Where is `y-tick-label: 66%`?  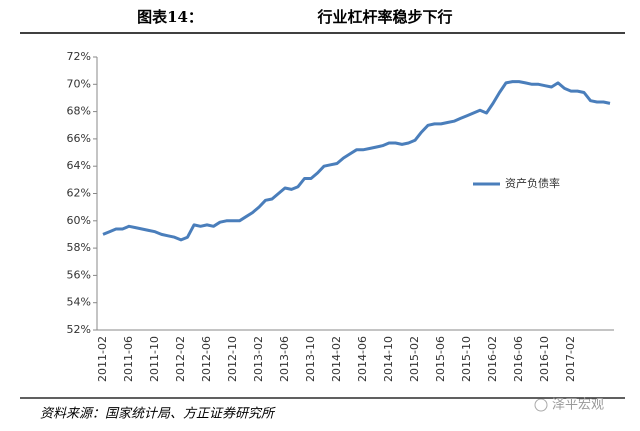
y-tick-label: 66% is located at coordinates (79, 138).